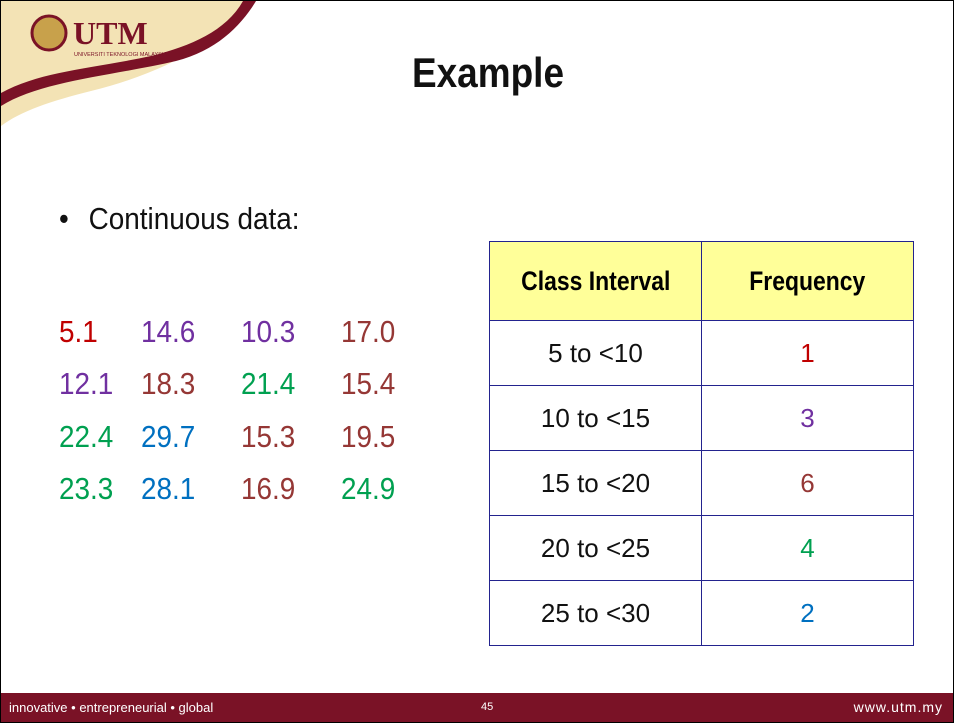 The image size is (954, 723). Describe the element at coordinates (807, 613) in the screenshot. I see `frequency-cell: 2` at that location.